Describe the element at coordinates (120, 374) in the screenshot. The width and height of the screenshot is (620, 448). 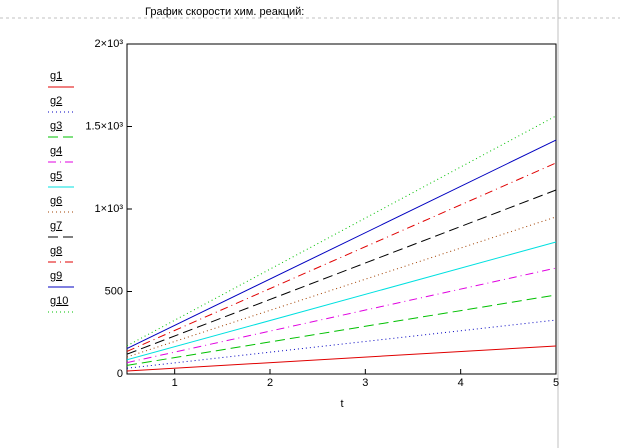
I see `y-tick-label: 0` at that location.